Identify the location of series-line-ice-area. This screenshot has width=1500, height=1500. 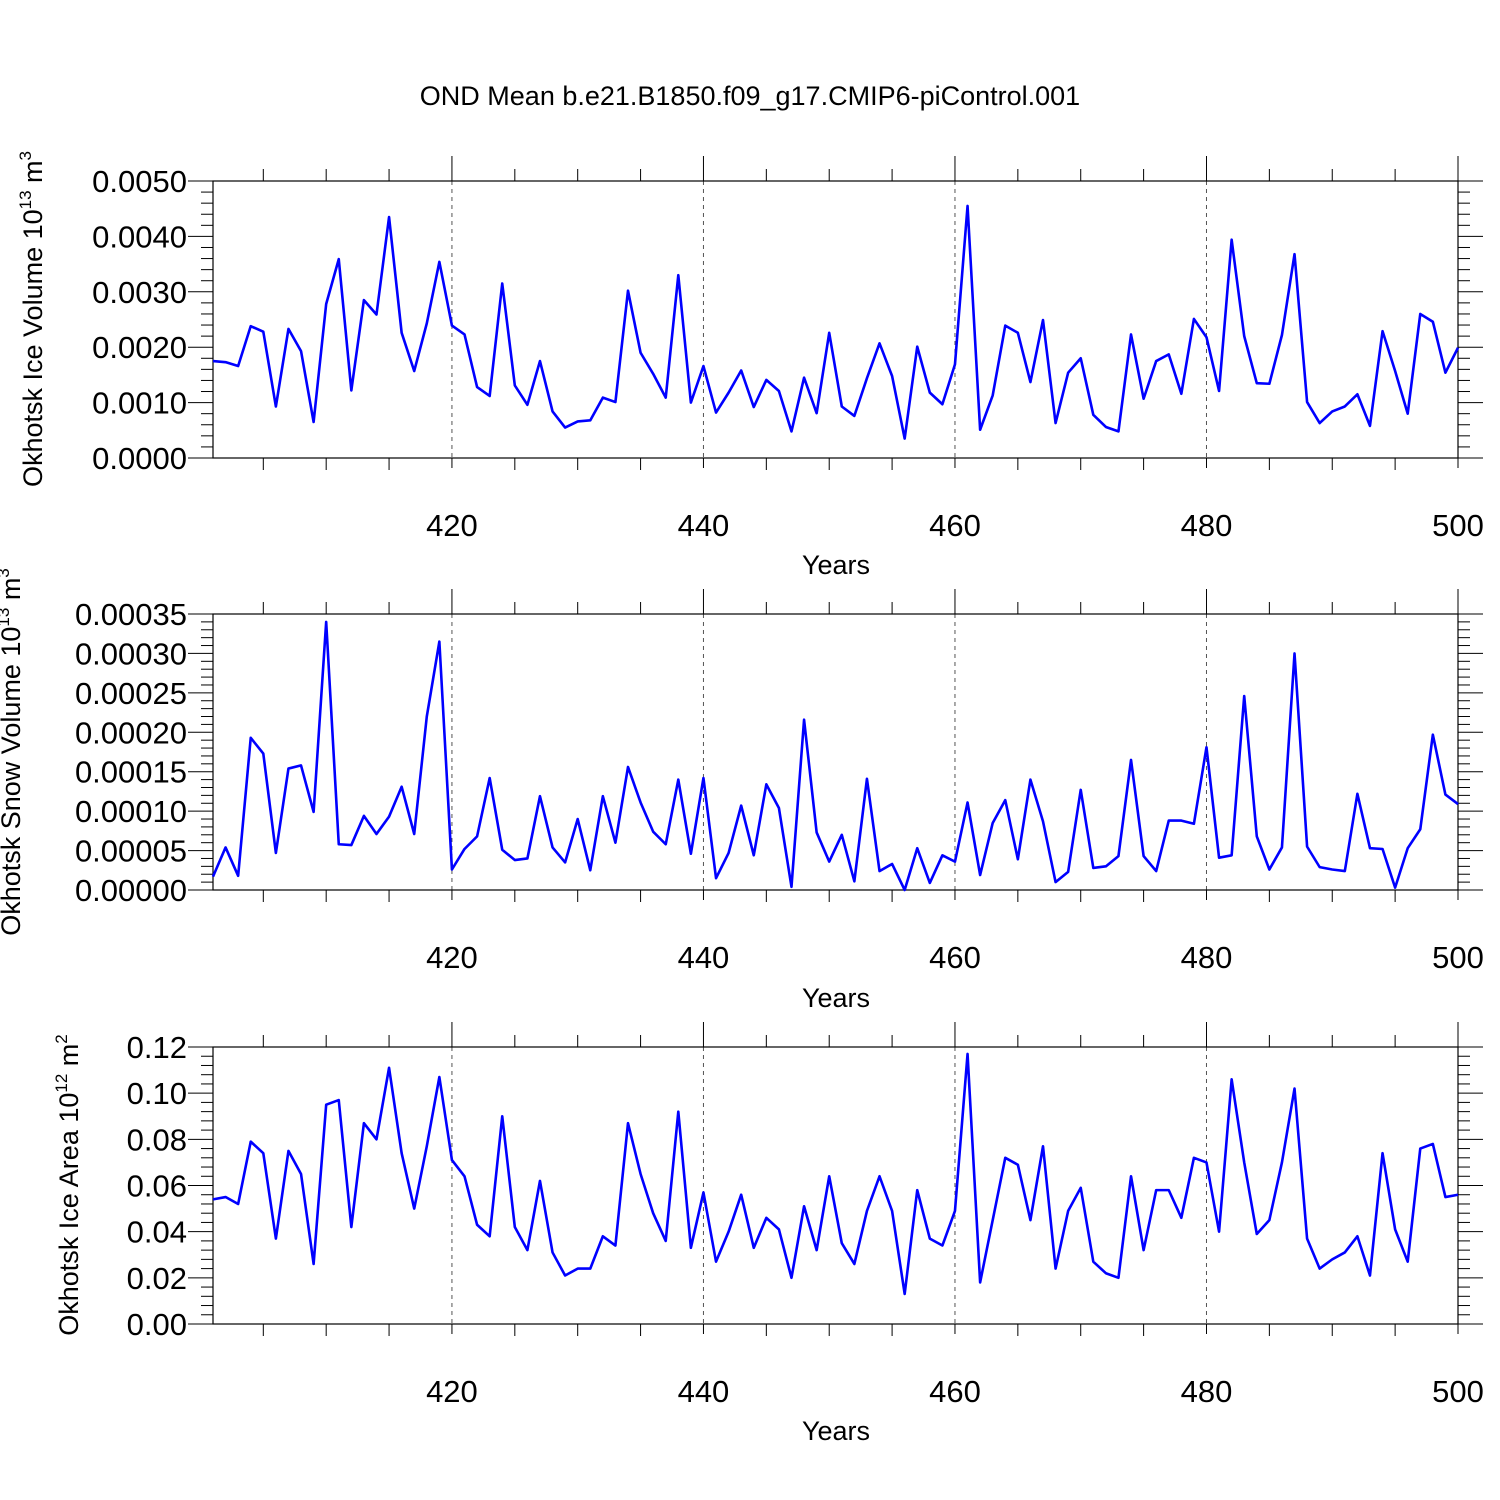
(835, 1174).